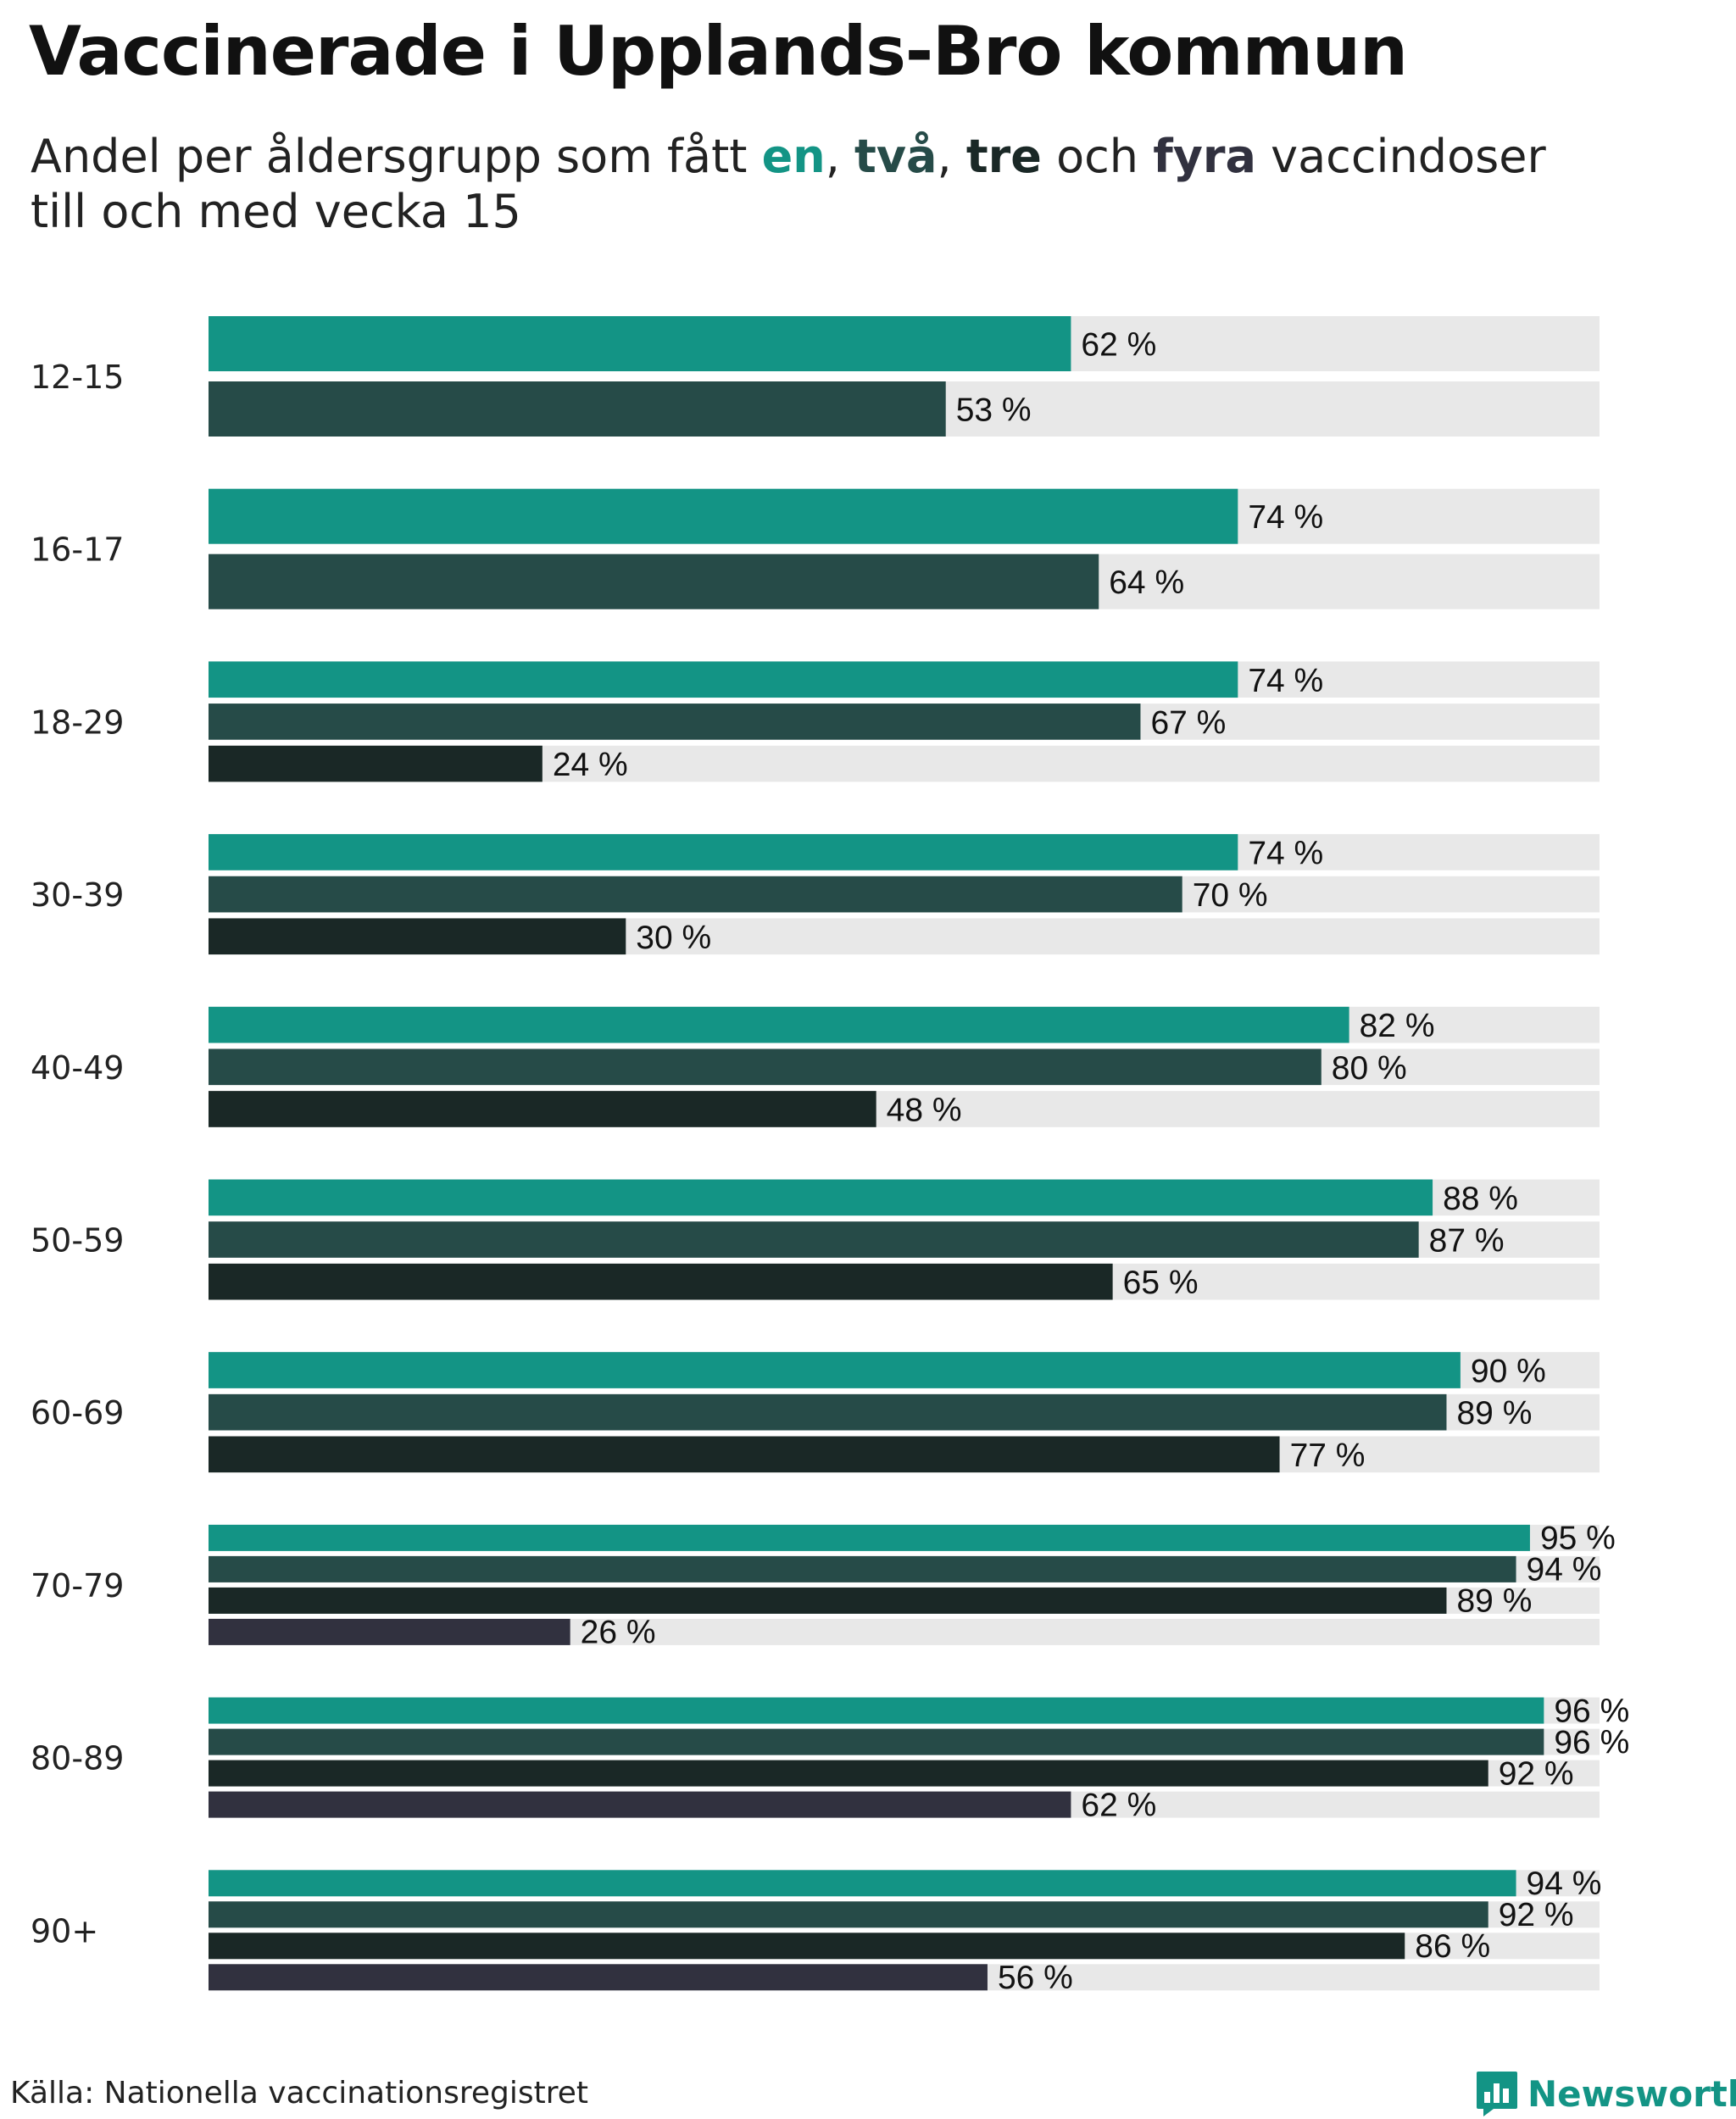 The height and width of the screenshot is (2119, 1736). I want to click on data-label: 70 %, so click(1230, 896).